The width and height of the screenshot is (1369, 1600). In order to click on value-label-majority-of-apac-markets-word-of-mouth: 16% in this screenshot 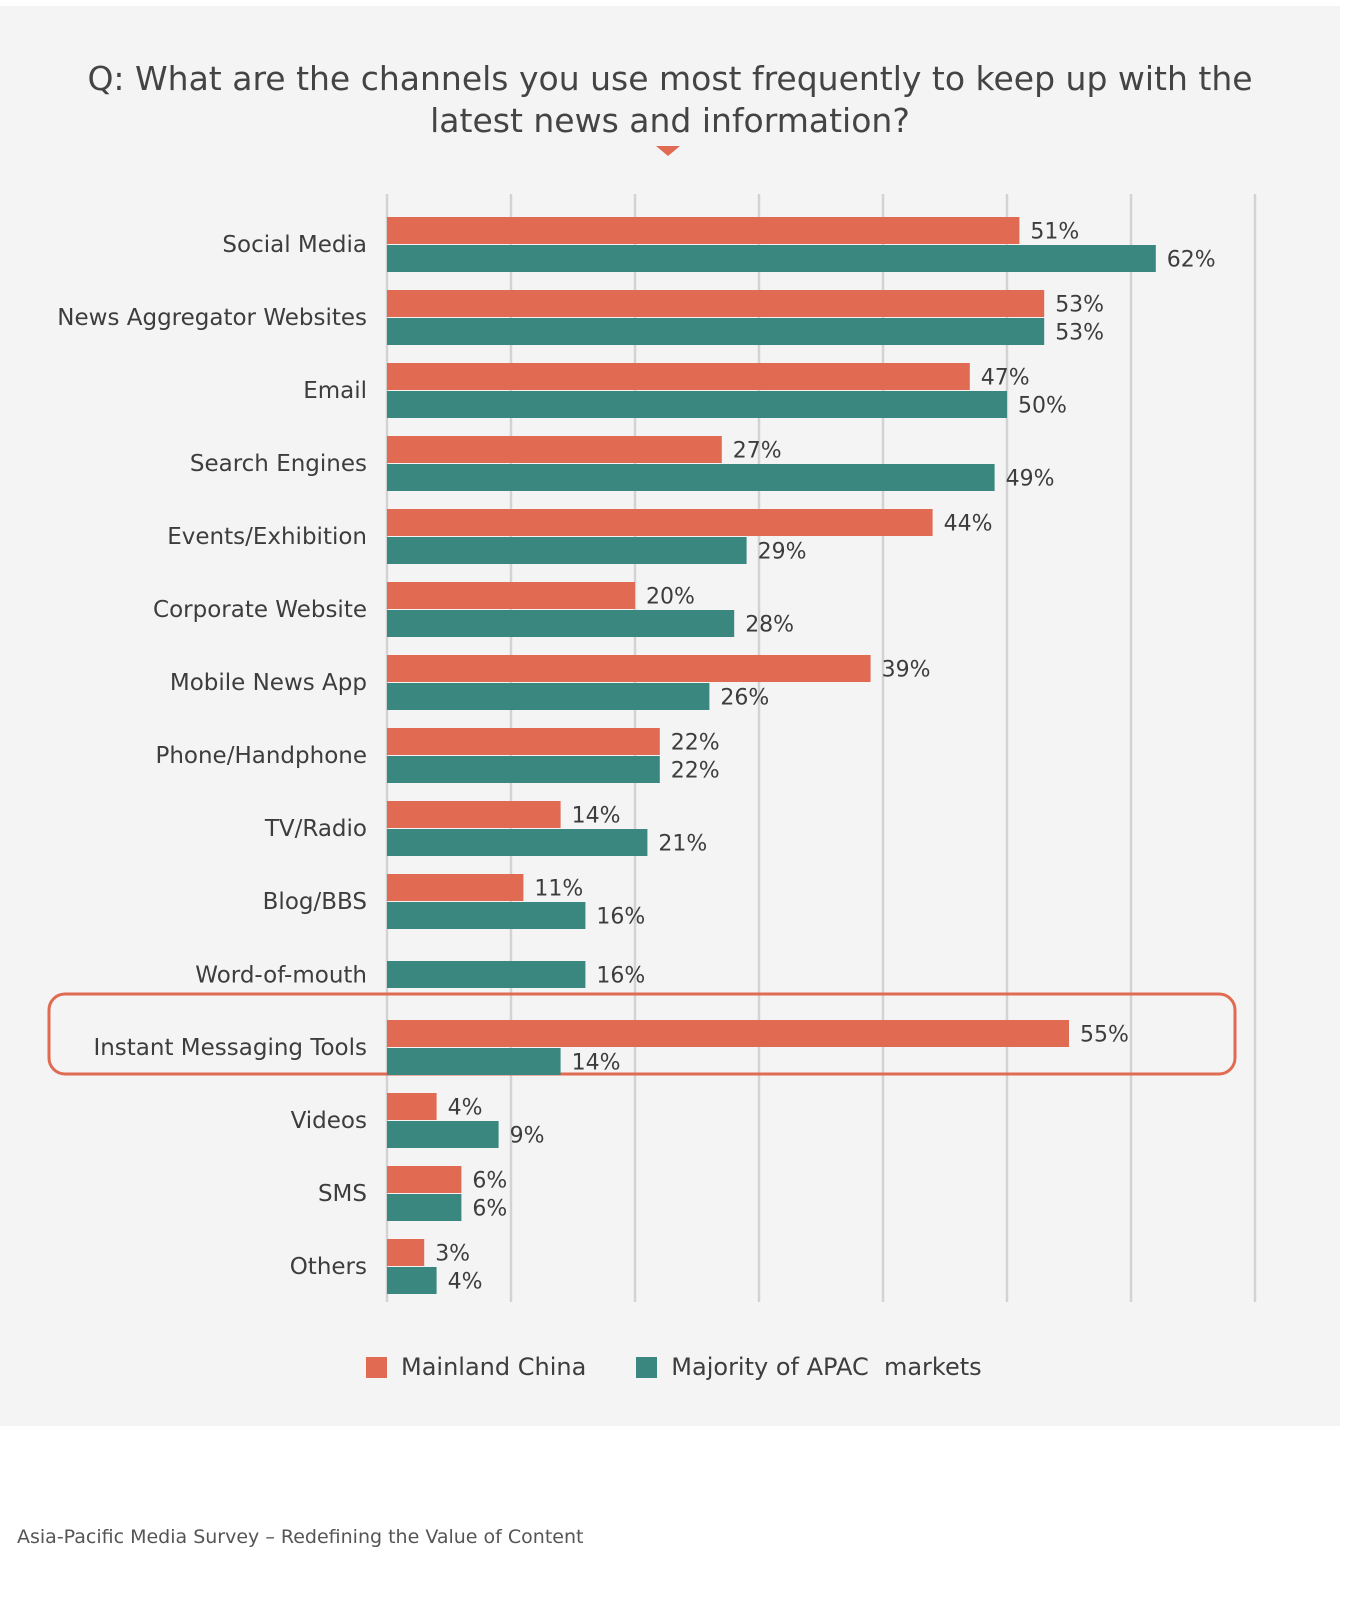, I will do `click(620, 976)`.